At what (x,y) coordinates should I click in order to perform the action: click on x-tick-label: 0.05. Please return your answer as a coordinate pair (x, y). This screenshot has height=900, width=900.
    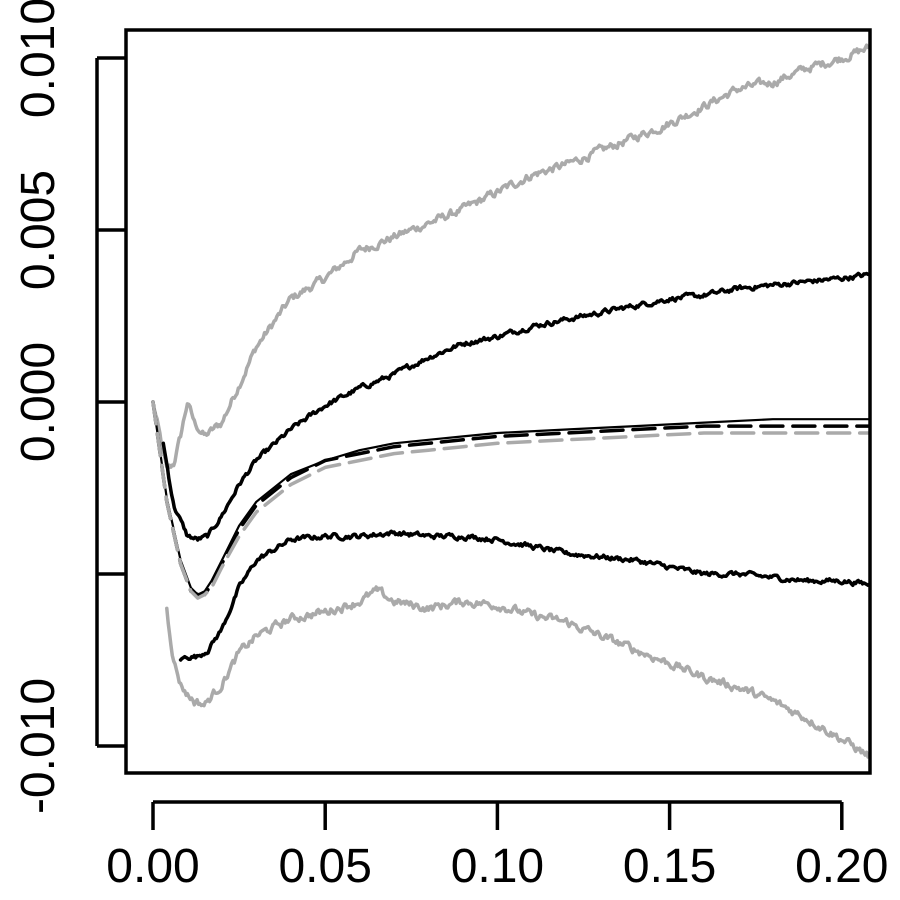
    Looking at the image, I should click on (324, 866).